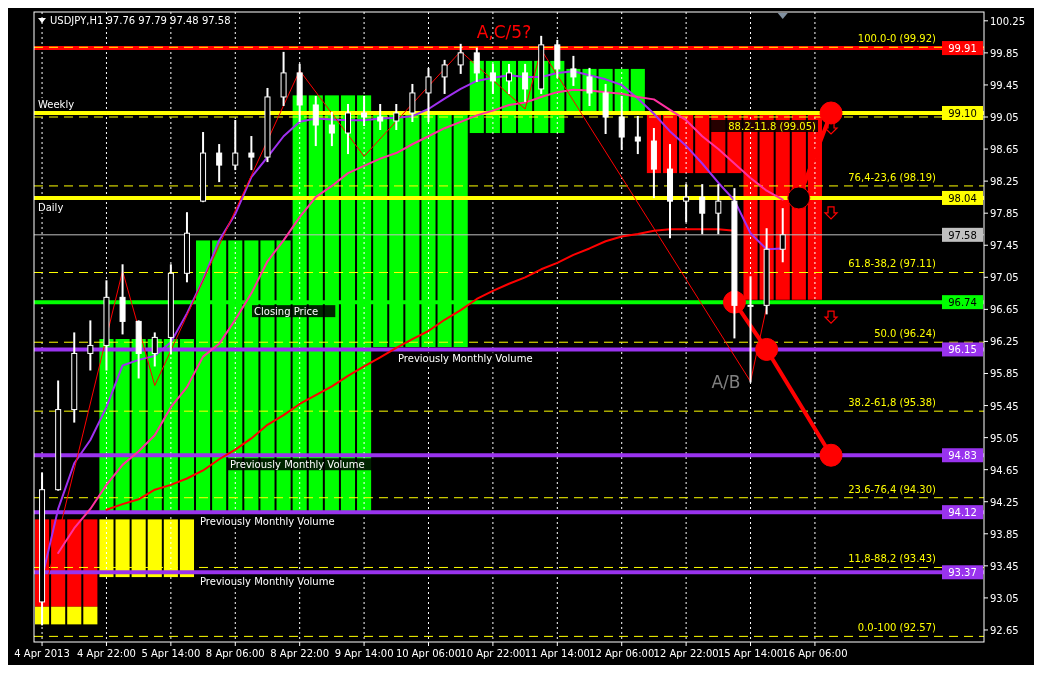  Describe the element at coordinates (1004, 150) in the screenshot. I see `y-tick-label: 98.65` at that location.